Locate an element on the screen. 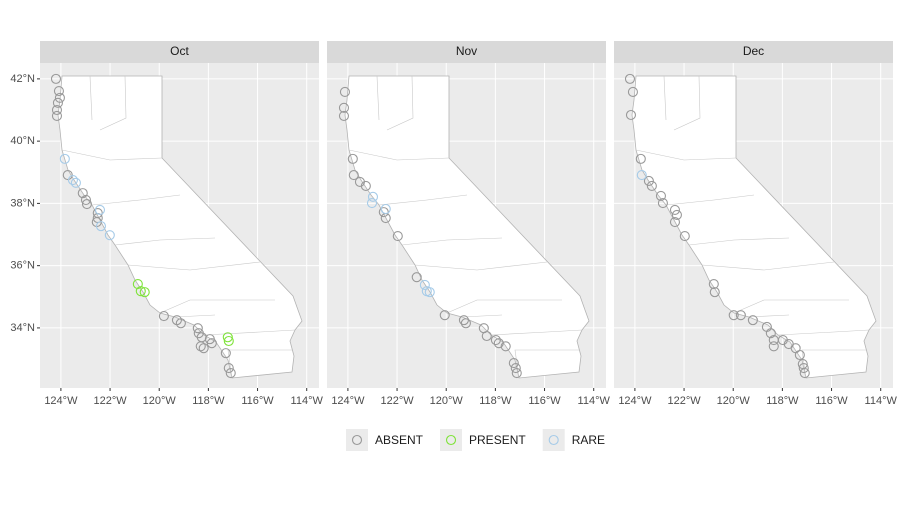 The image size is (900, 505). strip-label: Nov is located at coordinates (466, 51).